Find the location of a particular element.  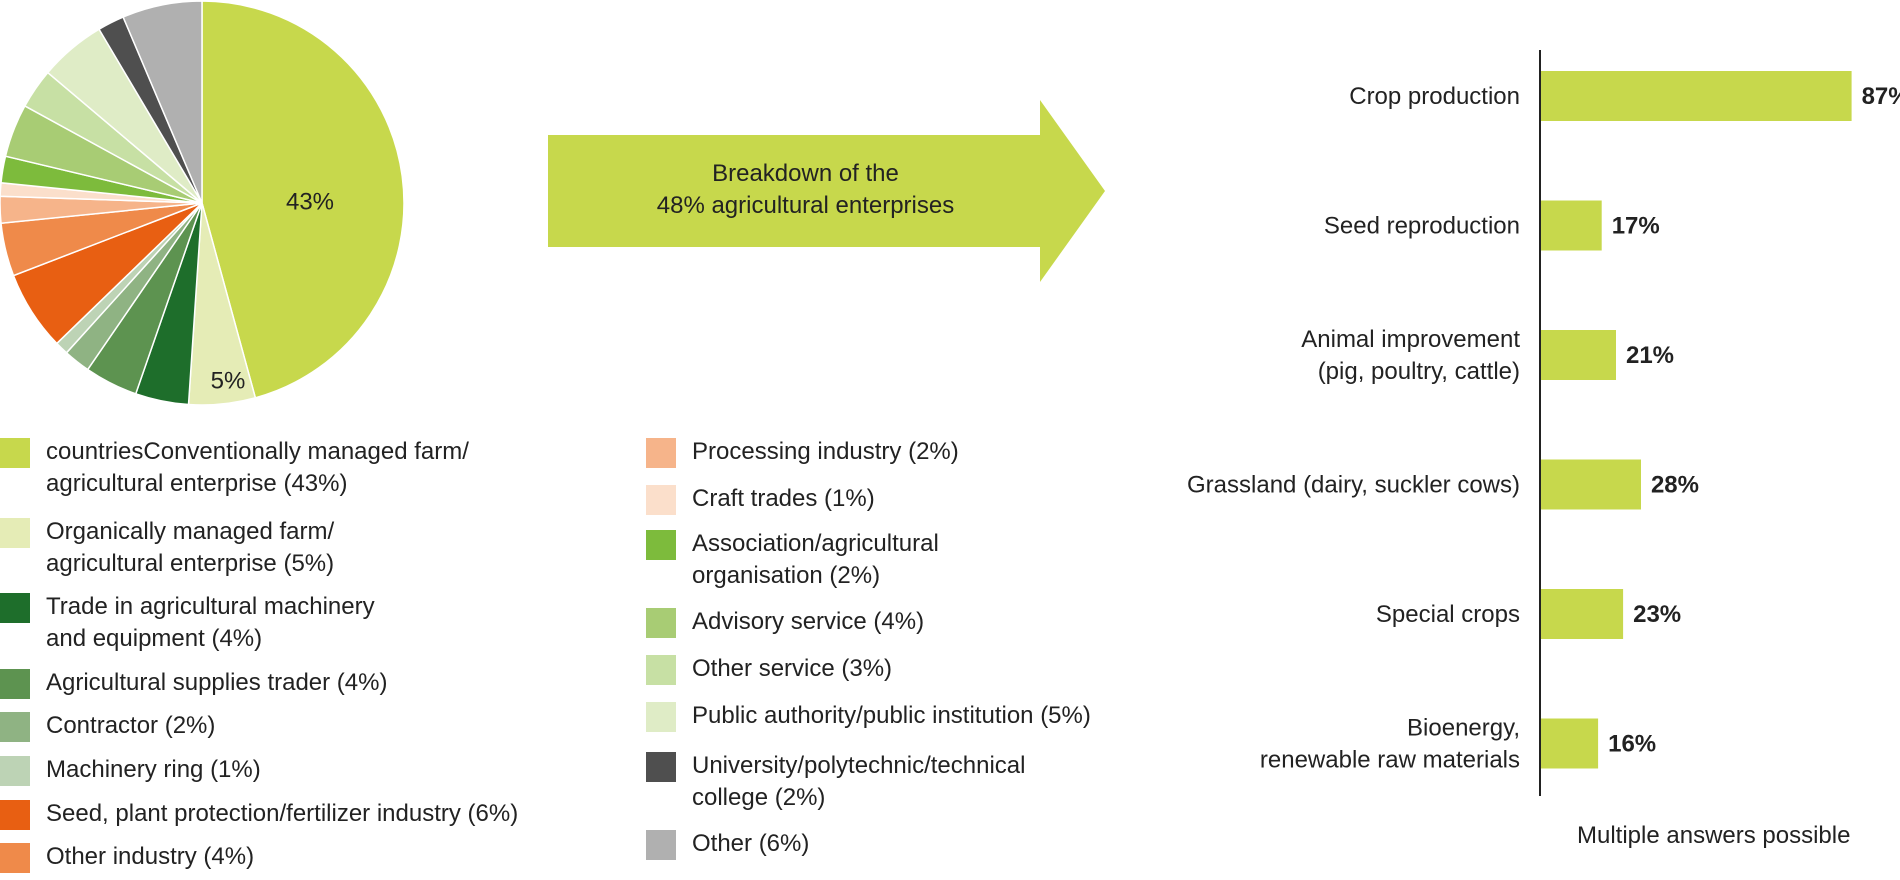

pie-chart: 43% 5% is located at coordinates (202, 203).